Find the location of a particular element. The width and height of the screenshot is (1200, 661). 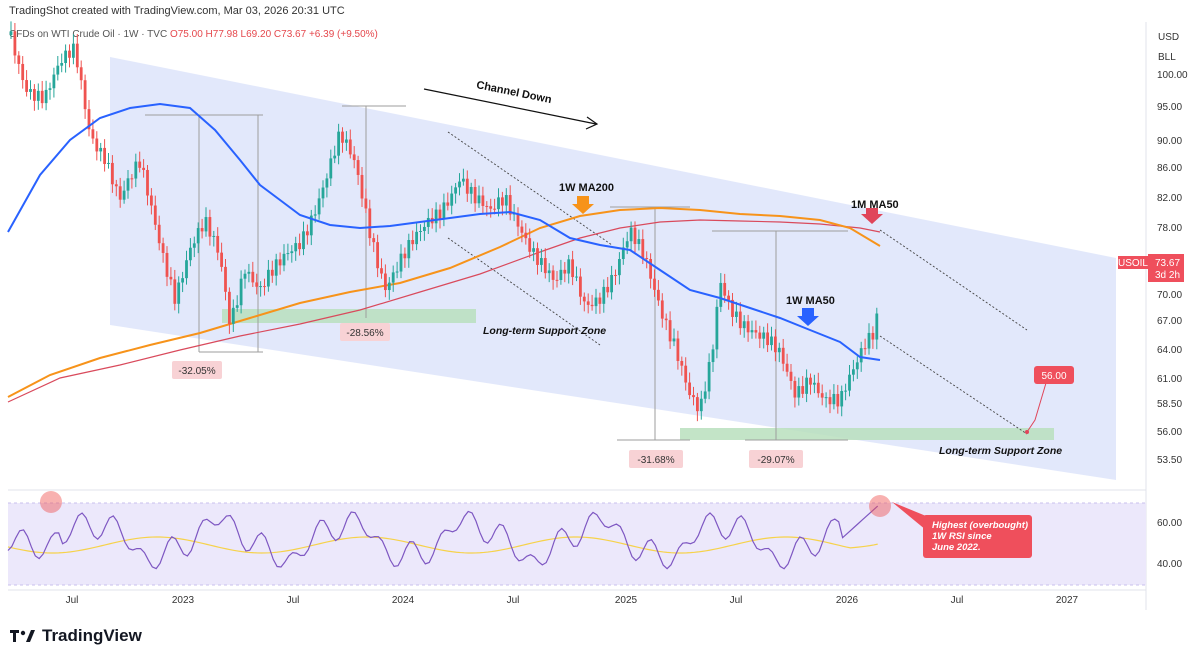

svg-text: USOIL is located at coordinates (1133, 263).